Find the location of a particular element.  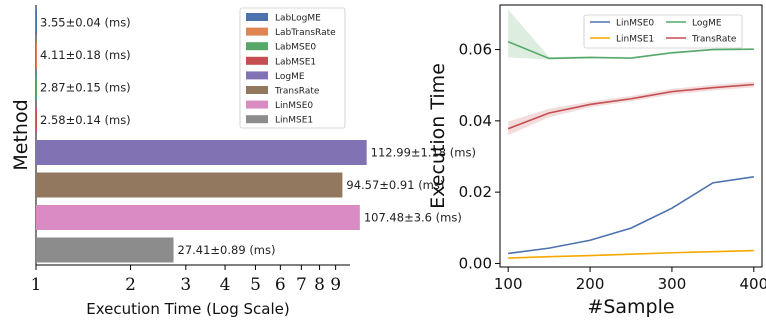

line-logme is located at coordinates (630, 50).